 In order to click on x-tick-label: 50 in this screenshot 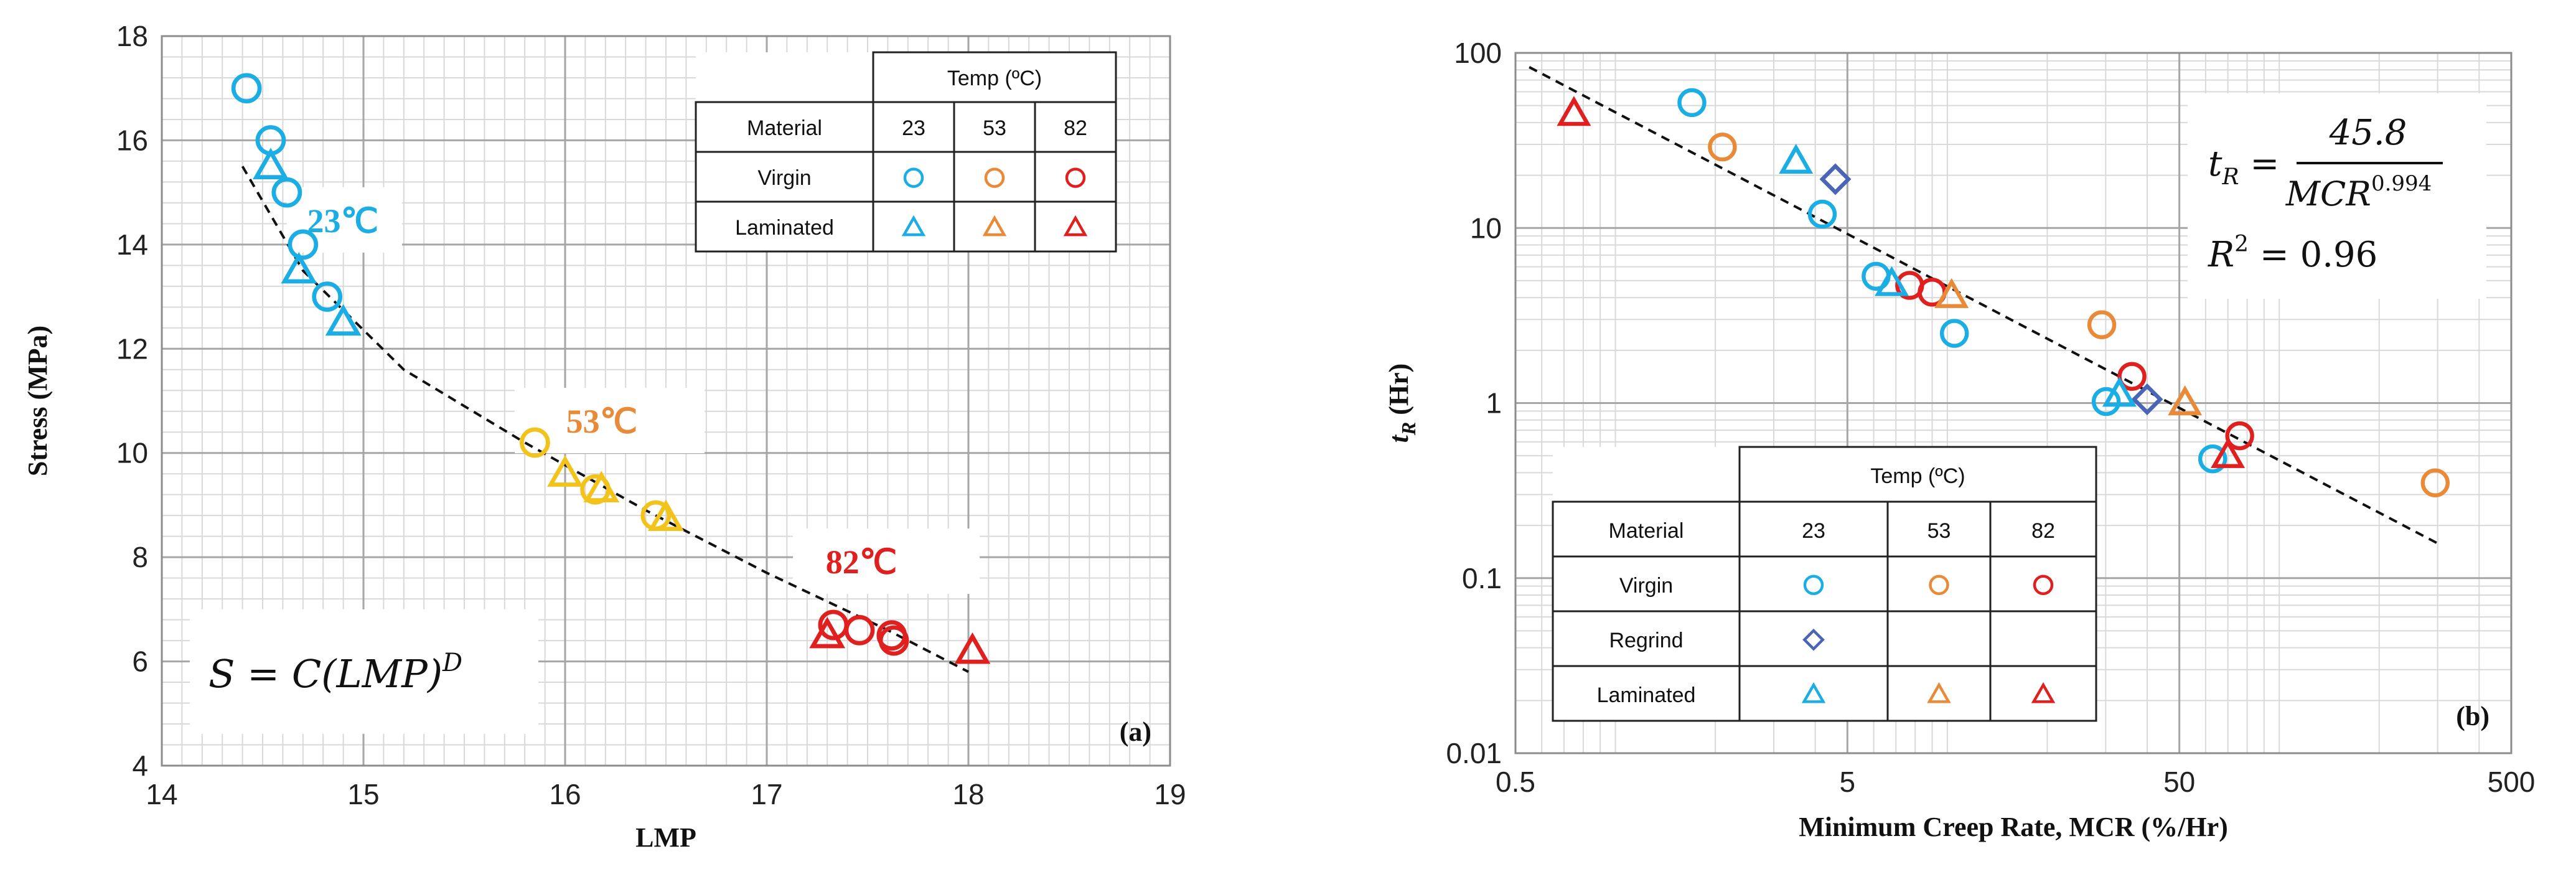, I will do `click(2179, 782)`.